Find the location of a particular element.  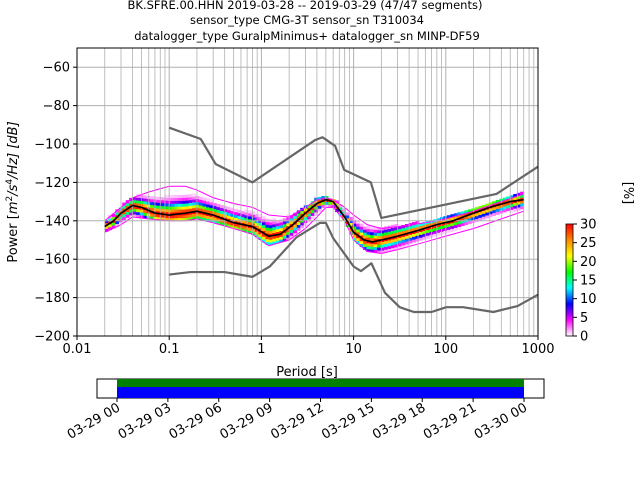

x-axis-label: Period [s] is located at coordinates (307, 372).